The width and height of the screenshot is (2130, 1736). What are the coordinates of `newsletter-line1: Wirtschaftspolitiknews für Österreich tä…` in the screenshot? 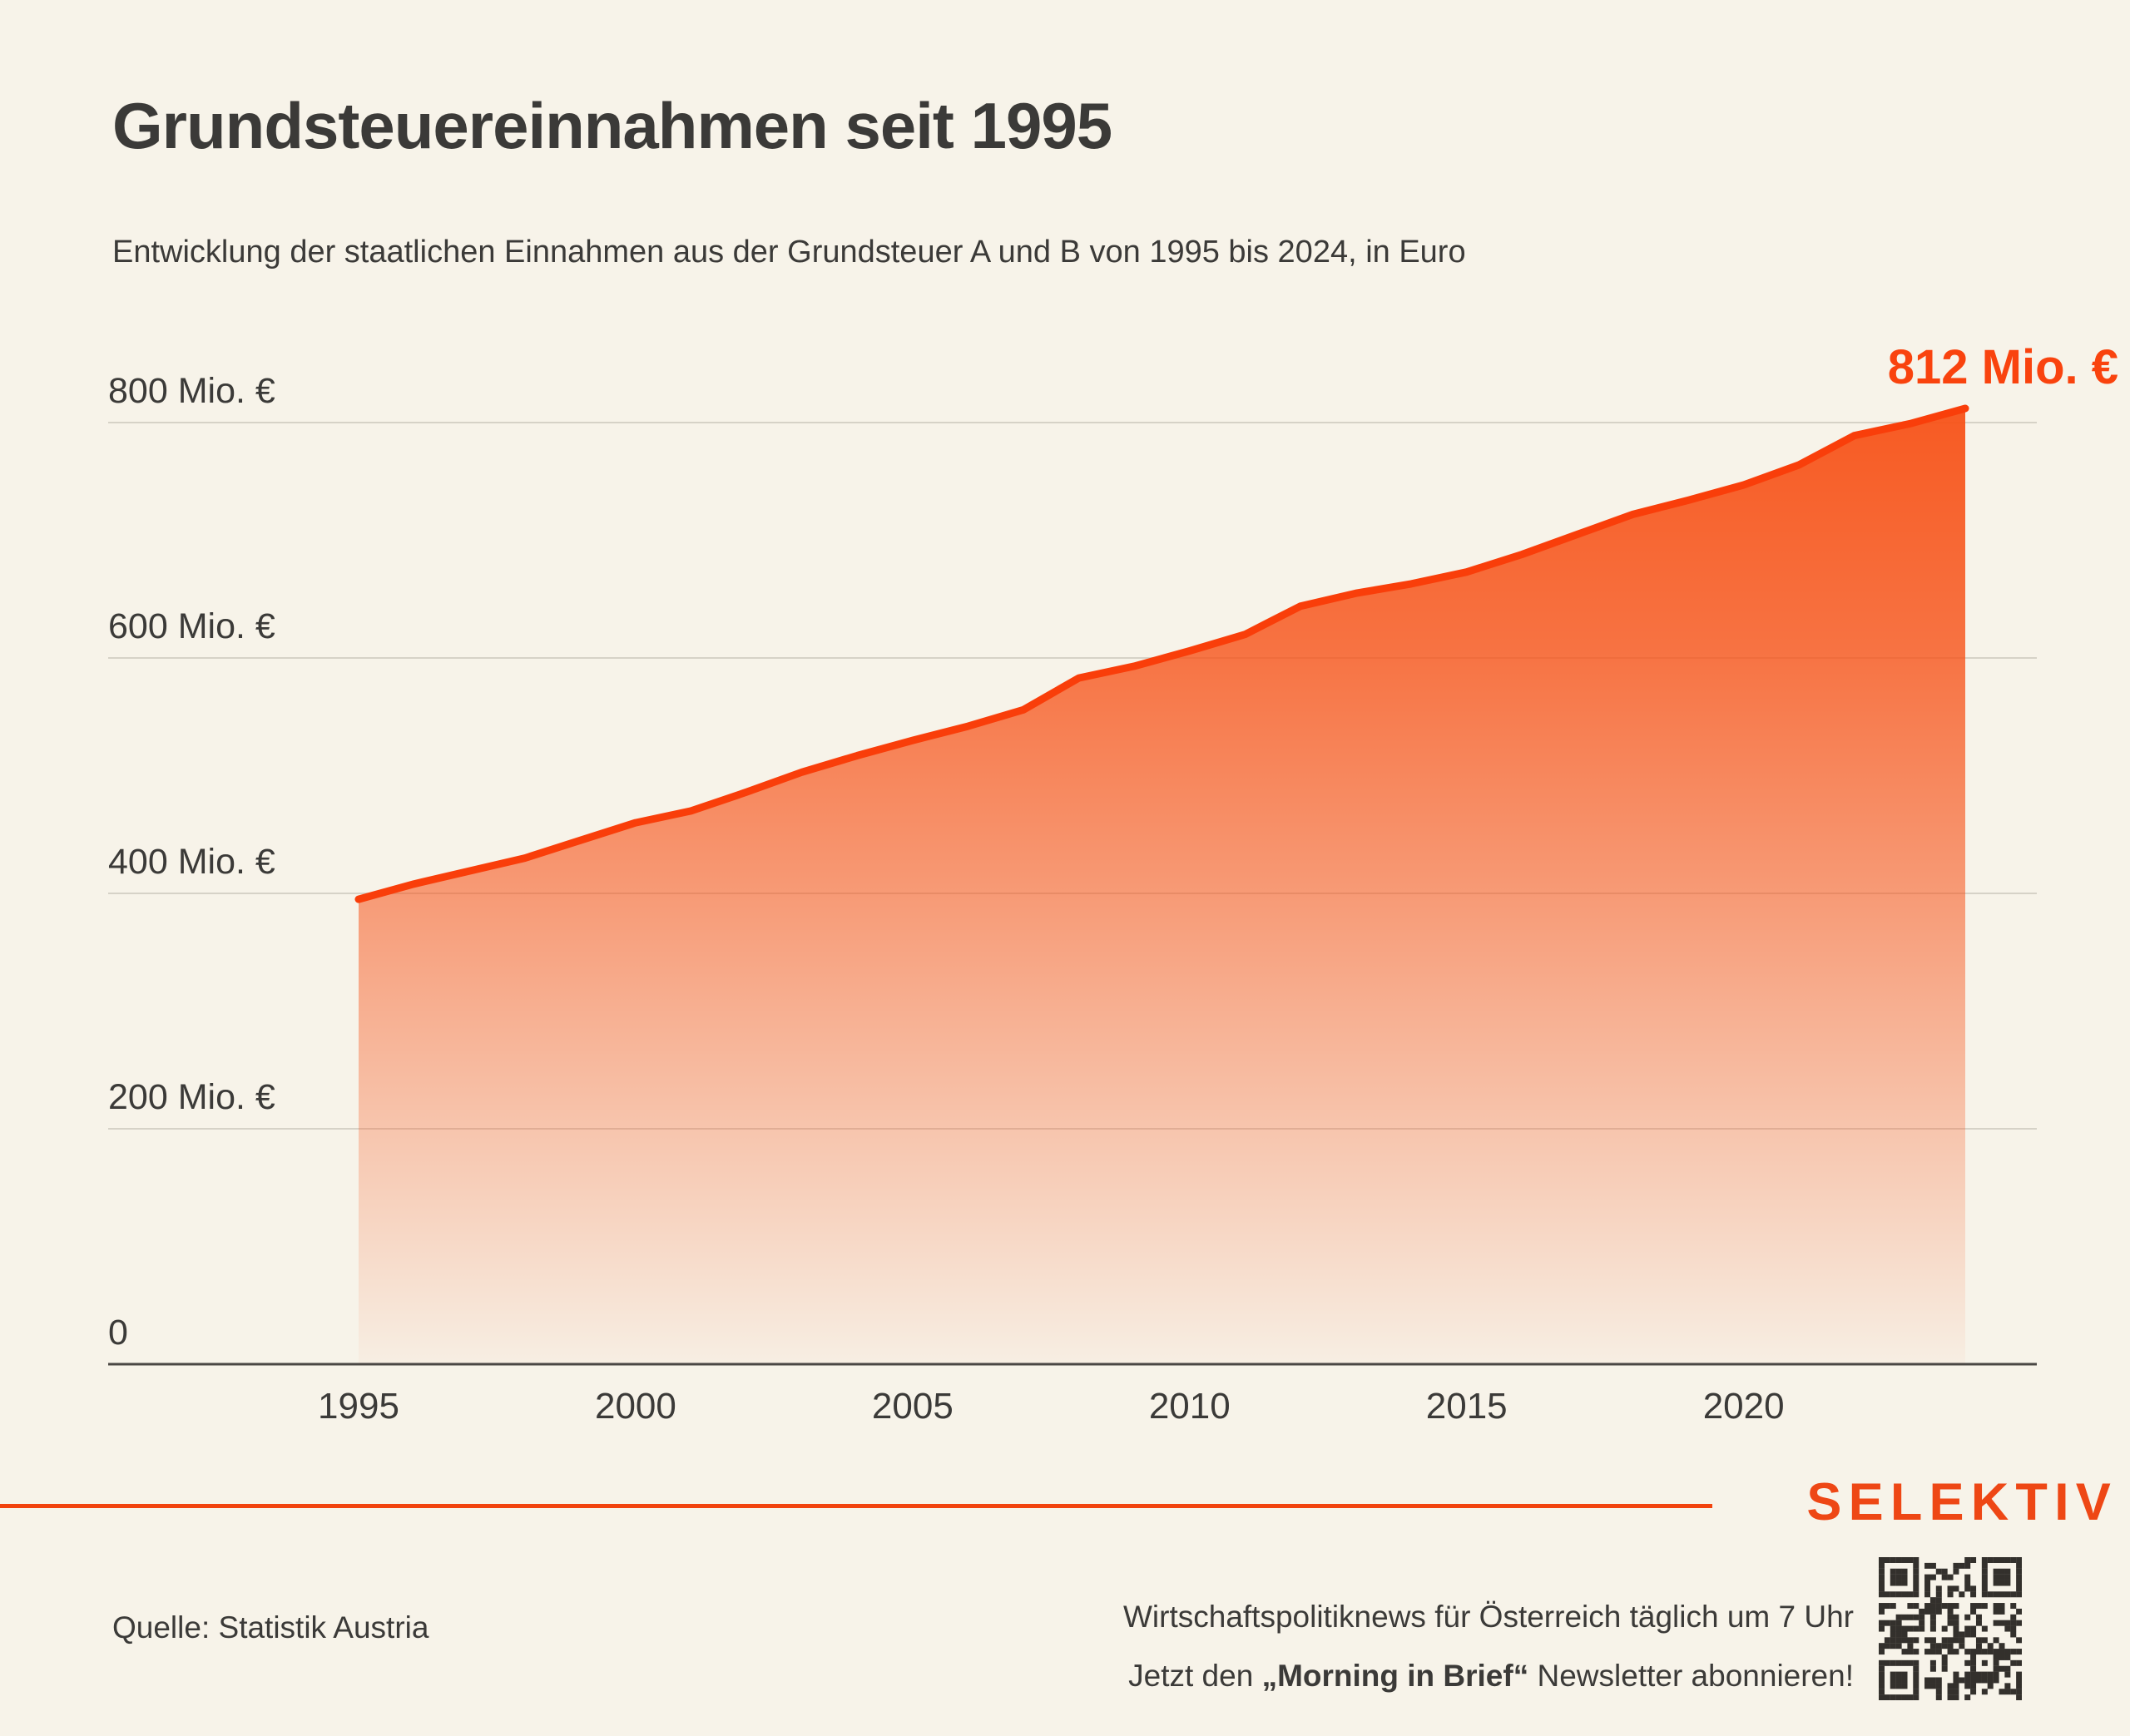 It's located at (1488, 1617).